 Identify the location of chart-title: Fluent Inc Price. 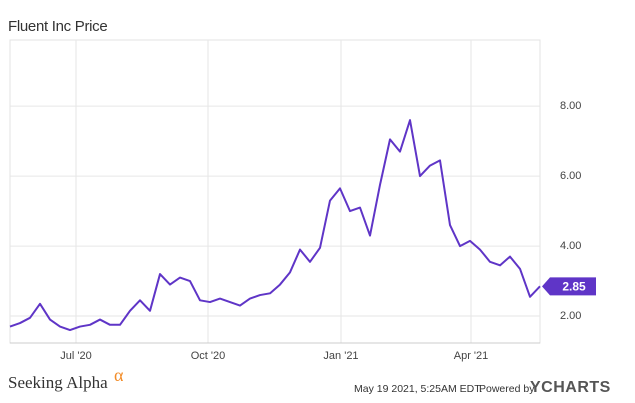
(57, 26).